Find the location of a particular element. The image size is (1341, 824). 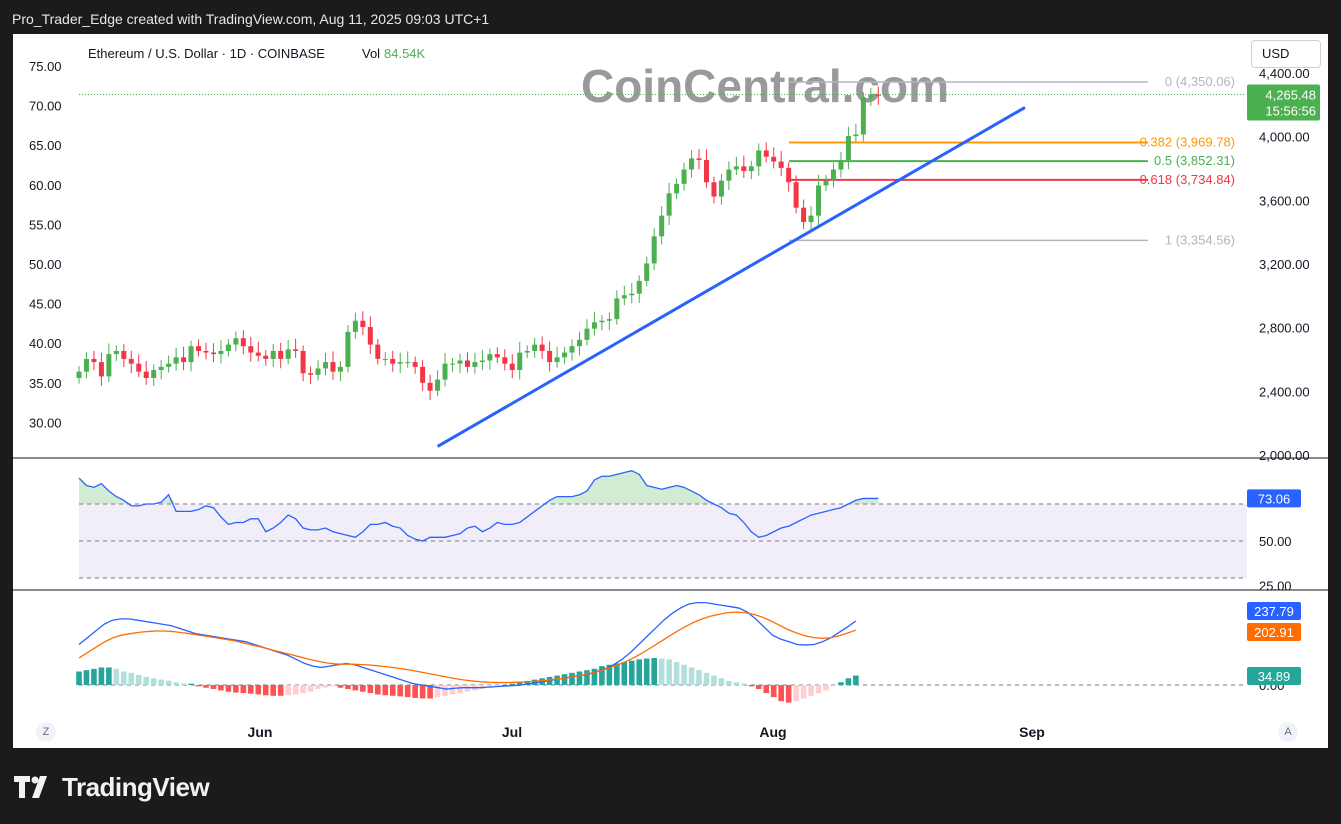

left-axis-tick: 50.00 is located at coordinates (45, 264).